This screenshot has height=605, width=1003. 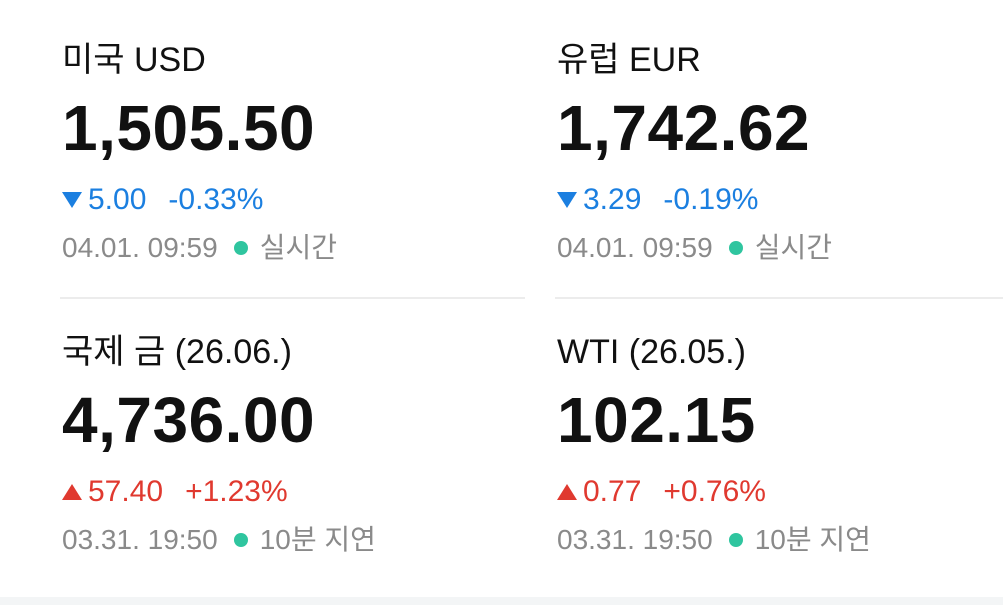 What do you see at coordinates (126, 491) in the screenshot?
I see `change-value: 57.40` at bounding box center [126, 491].